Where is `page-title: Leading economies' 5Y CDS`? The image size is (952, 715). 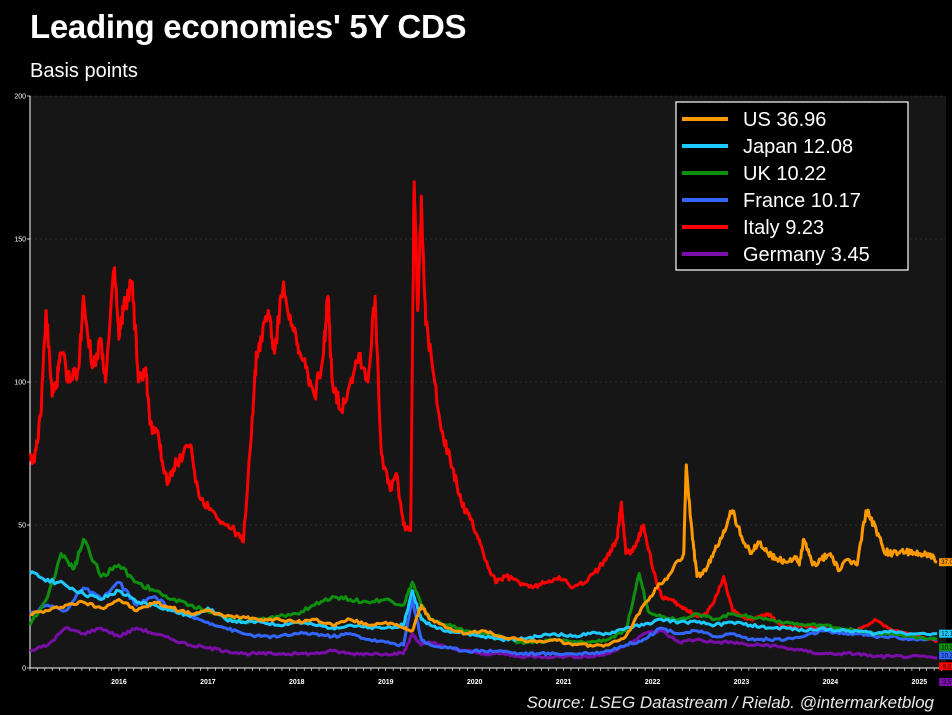 page-title: Leading economies' 5Y CDS is located at coordinates (248, 26).